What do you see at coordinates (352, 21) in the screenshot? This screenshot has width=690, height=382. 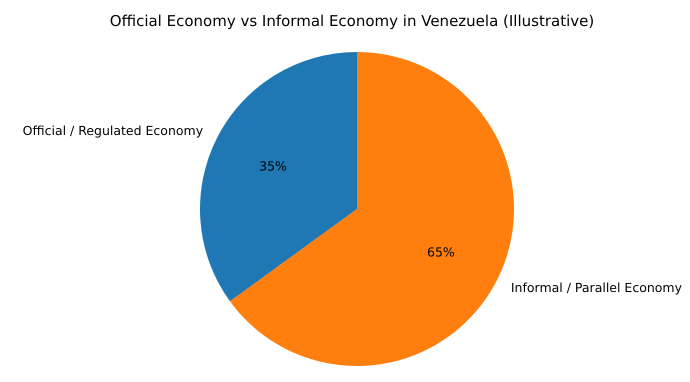 I see `chart-title: Official Economy vs Informal Economy in Venezuela (Illustrative)` at bounding box center [352, 21].